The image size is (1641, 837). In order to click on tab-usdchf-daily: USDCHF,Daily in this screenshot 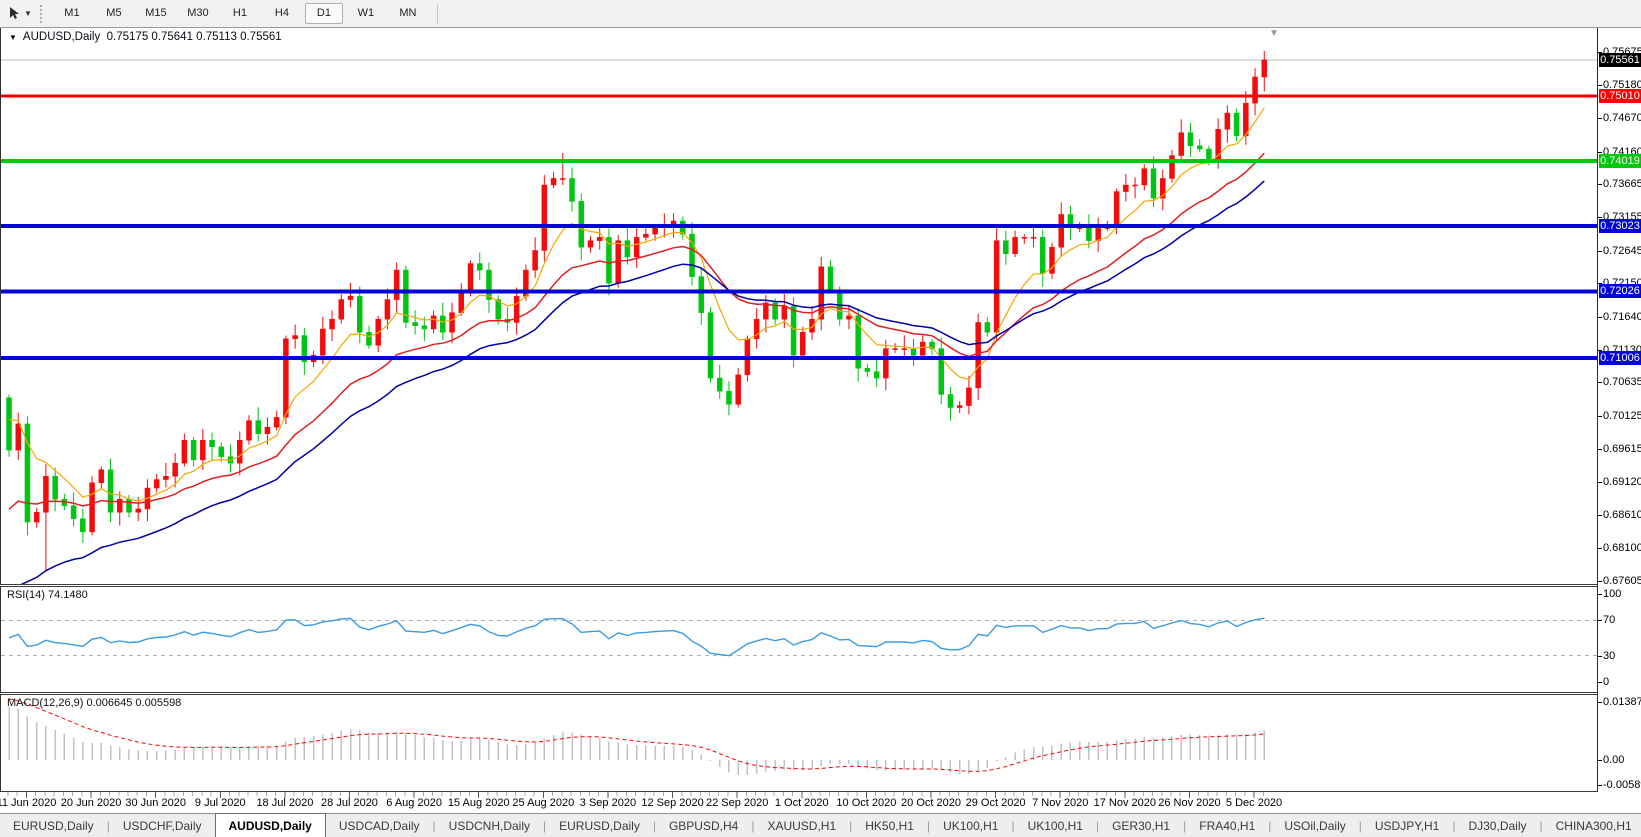, I will do `click(162, 825)`.